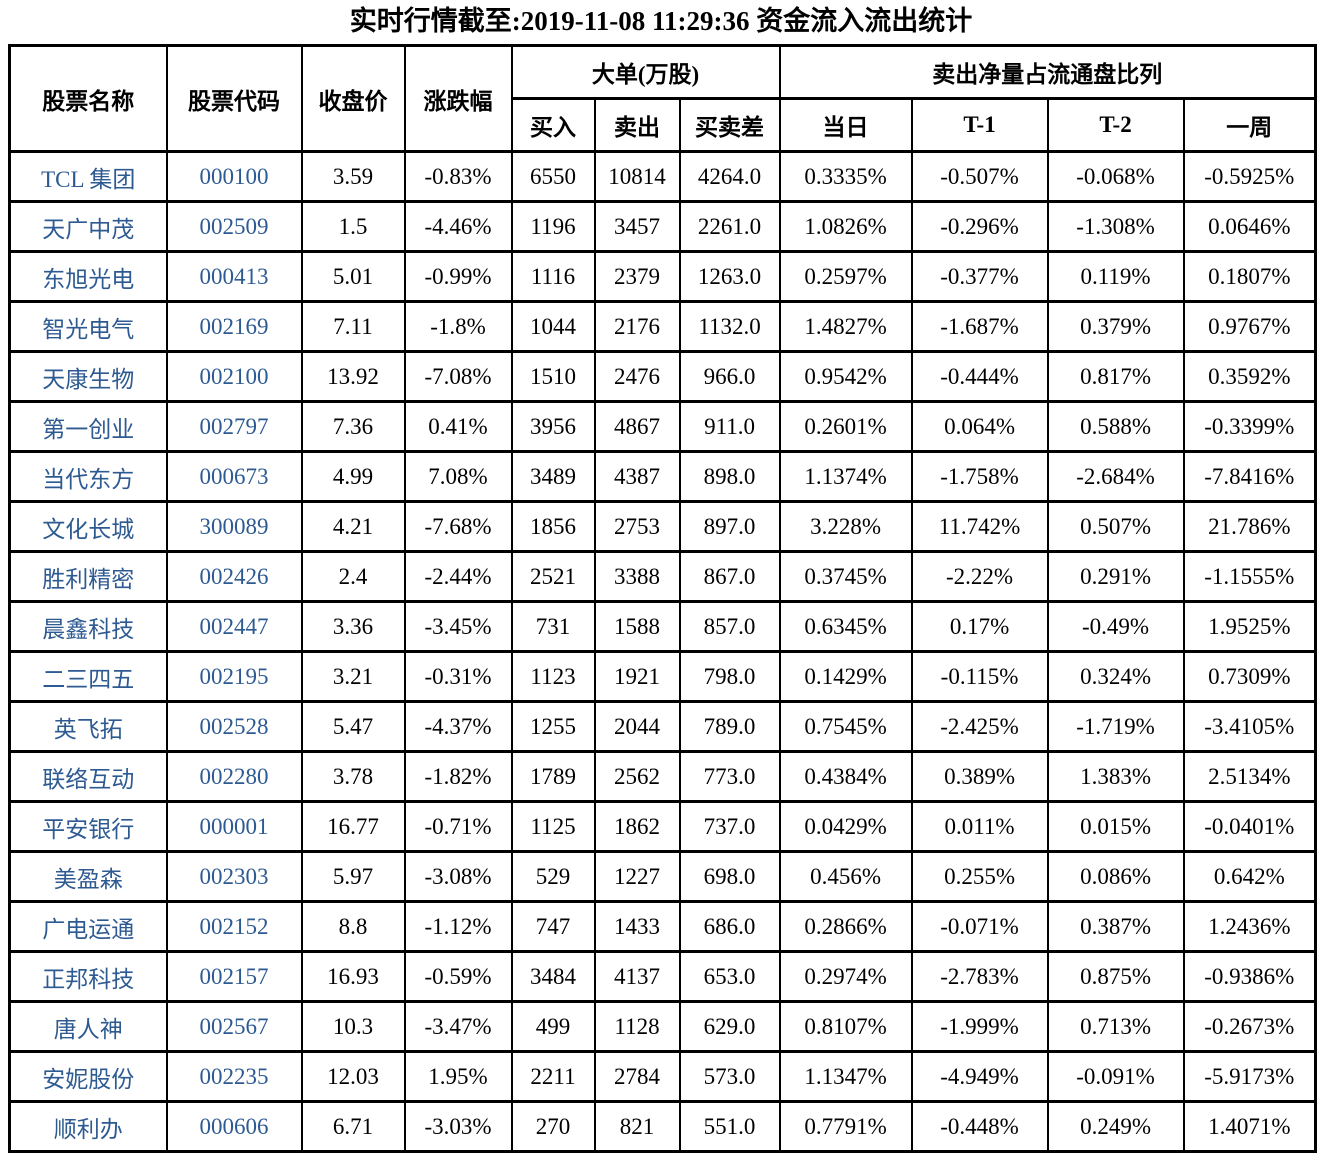 This screenshot has height=1154, width=1322. Describe the element at coordinates (979, 526) in the screenshot. I see `t1-ratio-cell: 11.742%` at that location.